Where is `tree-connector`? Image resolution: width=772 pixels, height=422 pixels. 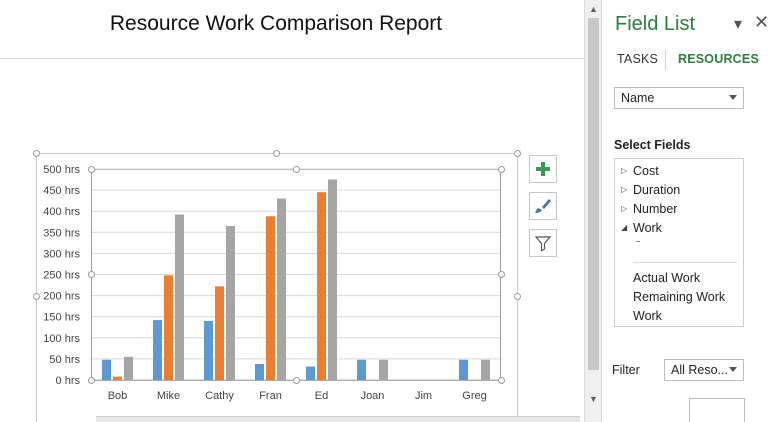 tree-connector is located at coordinates (638, 242).